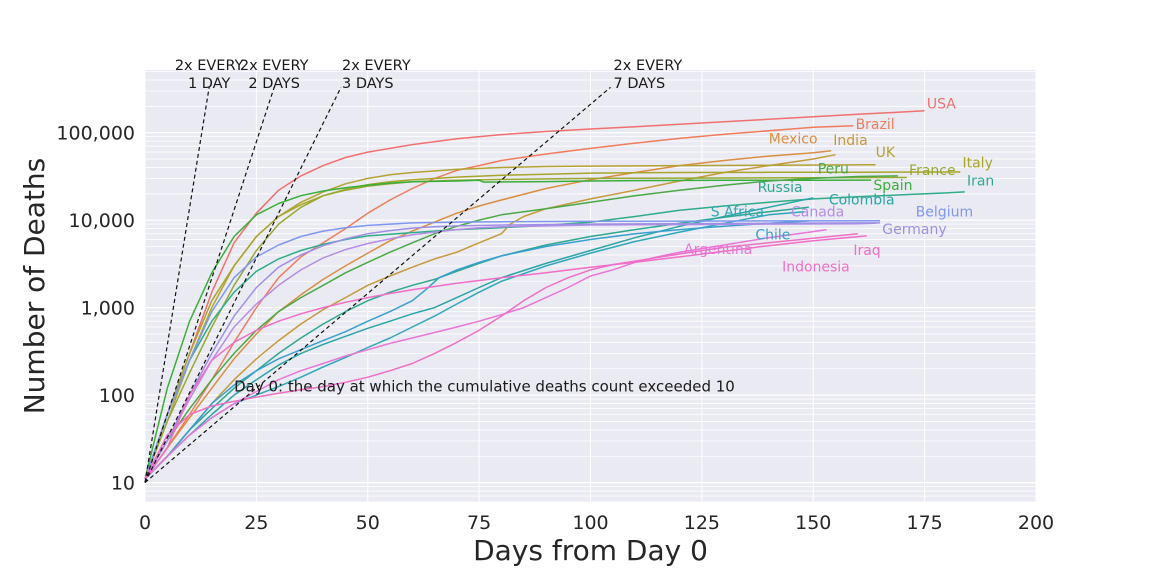 This screenshot has width=1152, height=576. Describe the element at coordinates (850, 141) in the screenshot. I see `series-label-india: India` at that location.